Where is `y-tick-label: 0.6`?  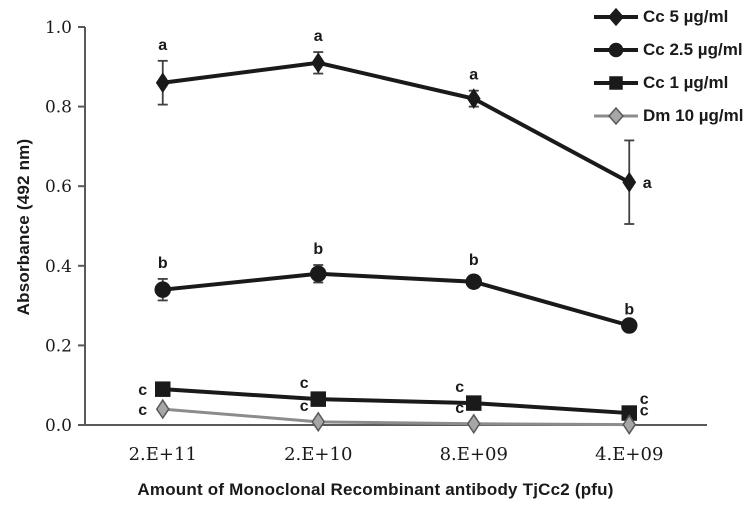
y-tick-label: 0.6 is located at coordinates (58, 187).